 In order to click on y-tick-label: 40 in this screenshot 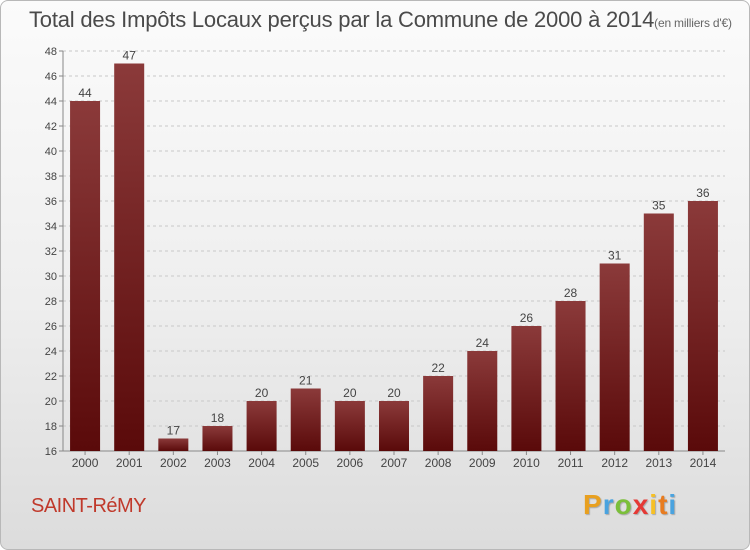, I will do `click(51, 152)`.